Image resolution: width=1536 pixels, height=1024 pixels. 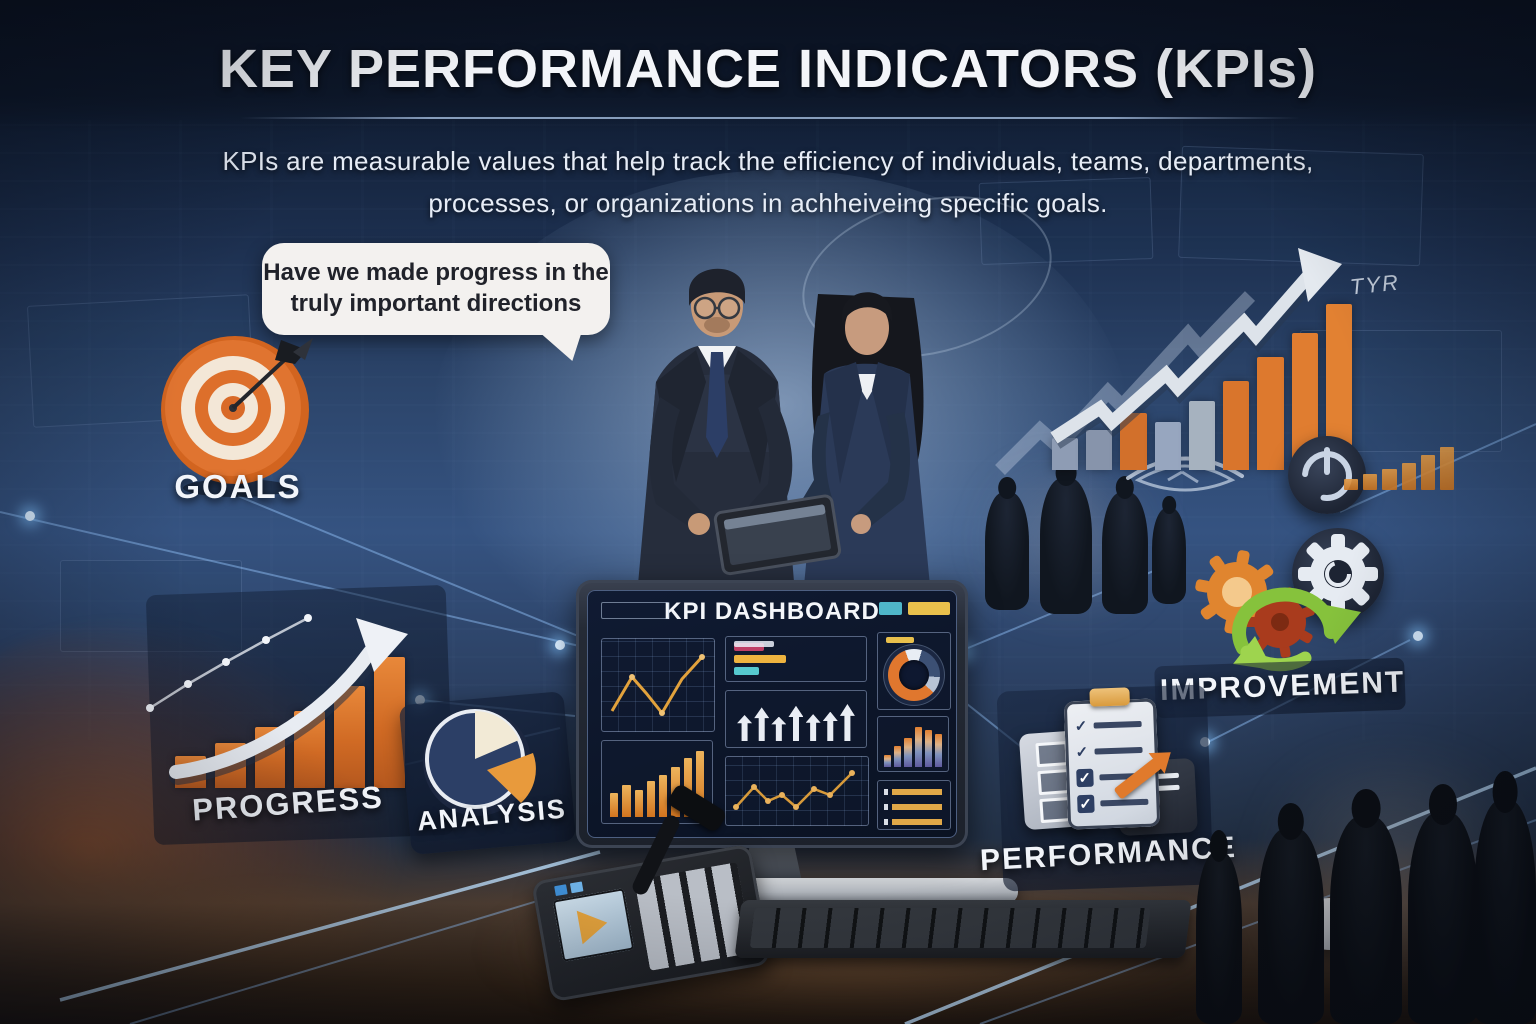 I want to click on goals-label: GOALS, so click(x=238, y=486).